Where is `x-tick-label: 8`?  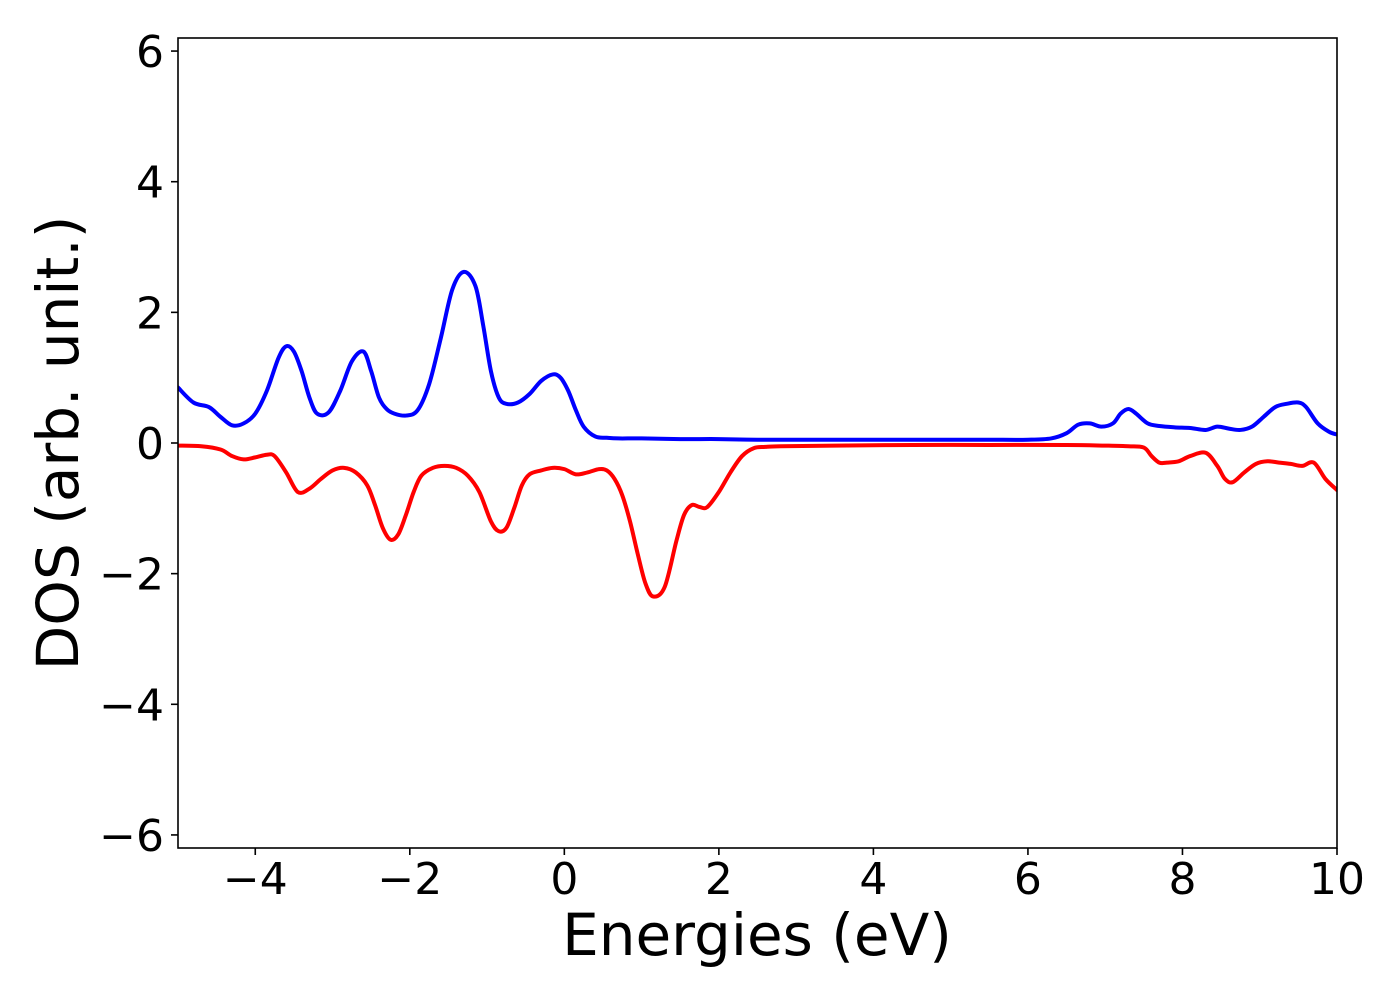 x-tick-label: 8 is located at coordinates (1182, 879).